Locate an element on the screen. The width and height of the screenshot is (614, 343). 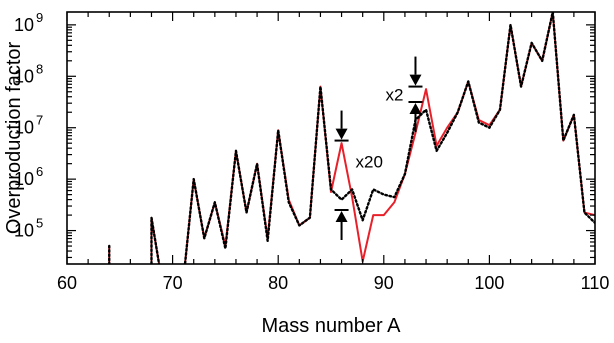
x-axis-label: Mass number A is located at coordinates (332, 326).